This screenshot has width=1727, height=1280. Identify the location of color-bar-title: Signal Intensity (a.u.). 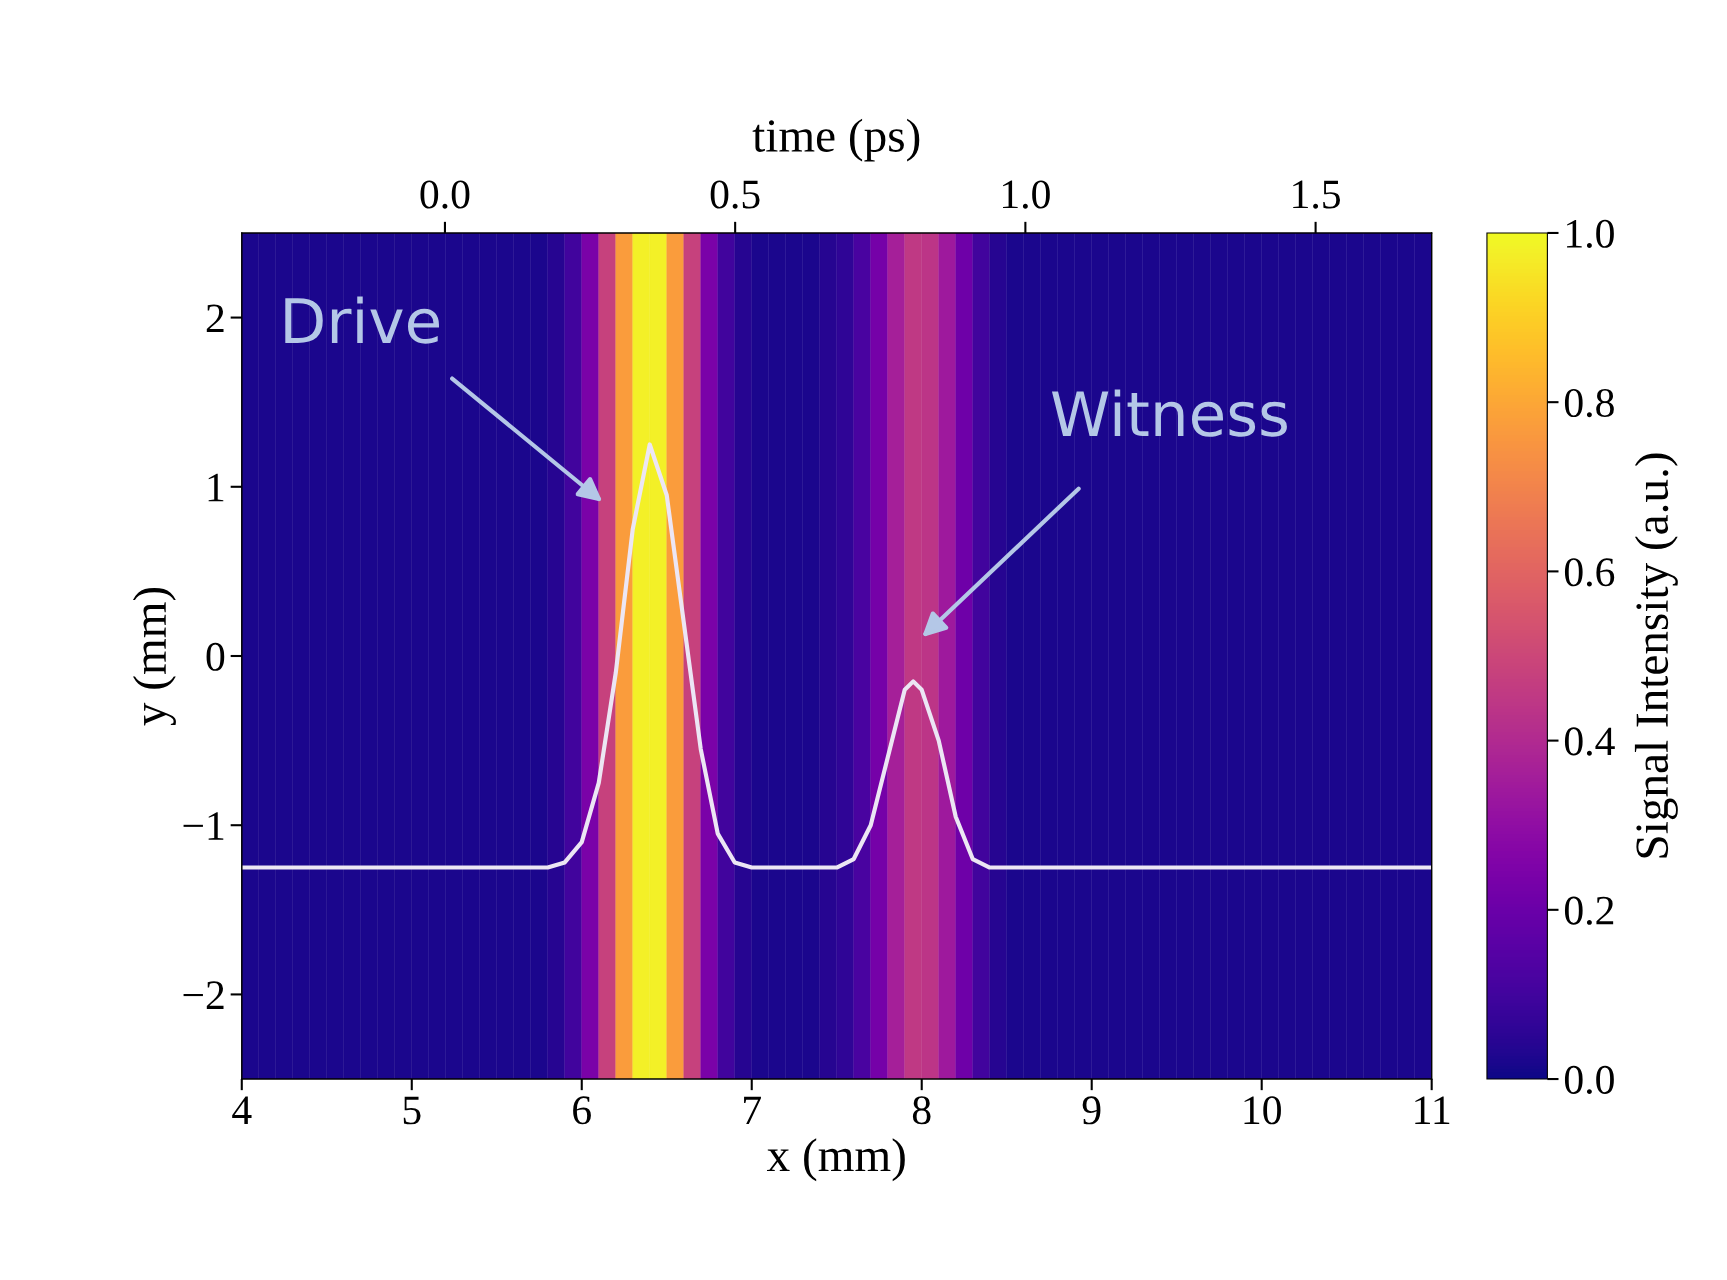
(1656, 655).